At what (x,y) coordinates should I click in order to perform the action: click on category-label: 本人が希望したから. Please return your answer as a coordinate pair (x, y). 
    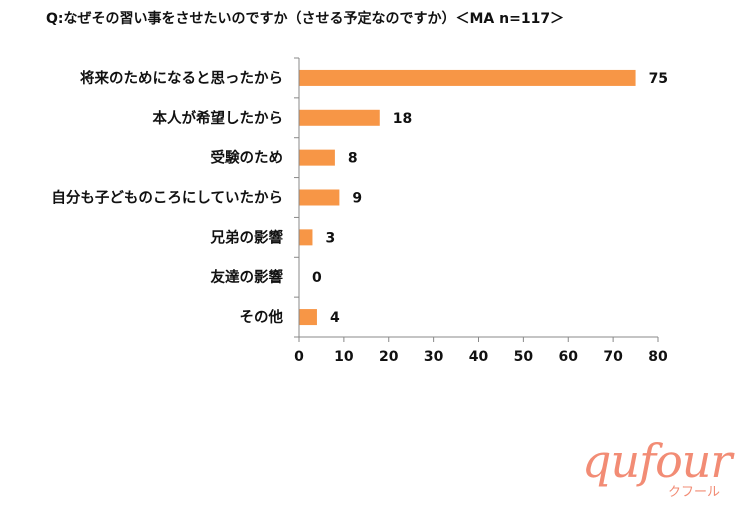
    Looking at the image, I should click on (218, 118).